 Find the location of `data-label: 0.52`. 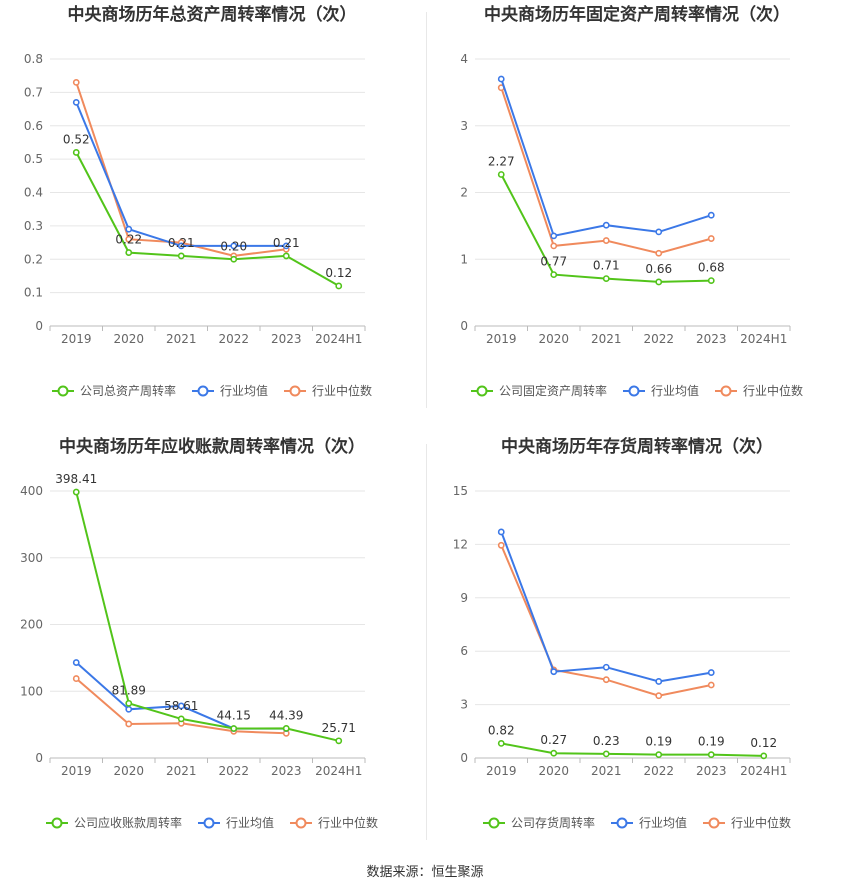

data-label: 0.52 is located at coordinates (76, 139).